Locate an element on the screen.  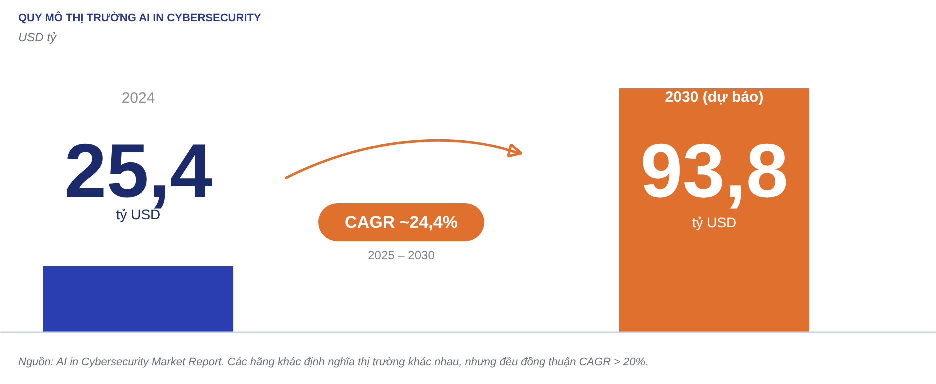
x-tick-label: 2024 is located at coordinates (139, 98).